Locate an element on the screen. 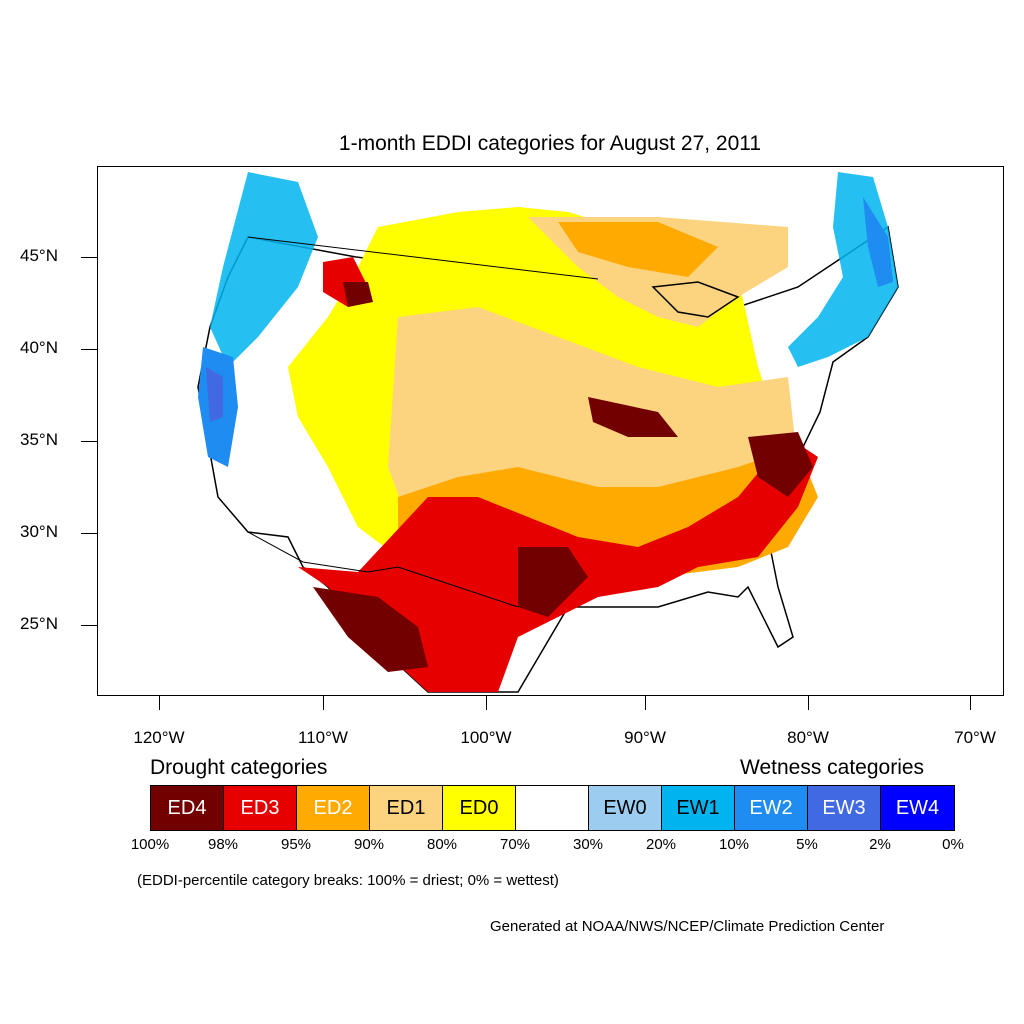  break-label: 100% is located at coordinates (150, 844).